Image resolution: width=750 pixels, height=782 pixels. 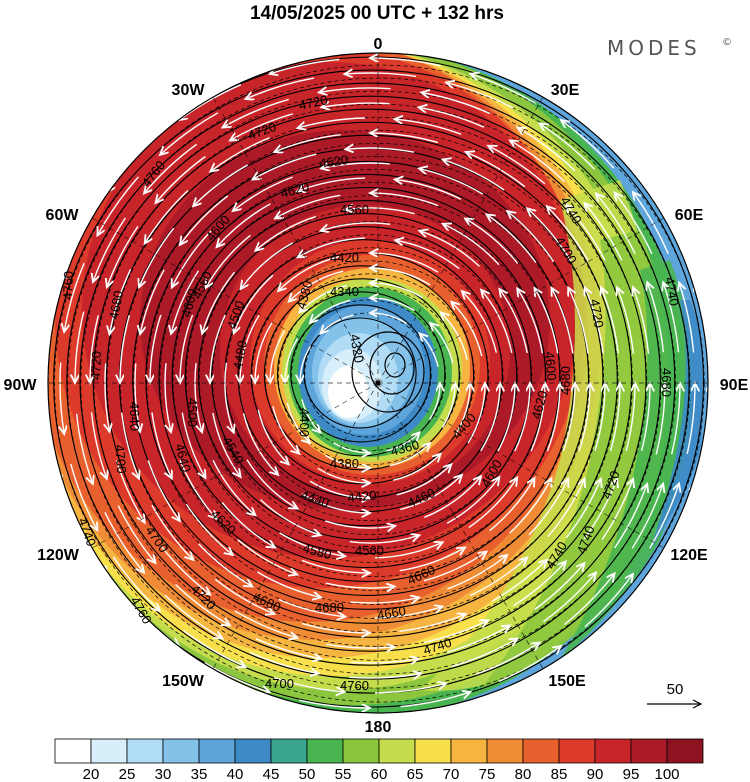 What do you see at coordinates (697, 704) in the screenshot?
I see `wind-reference-arrowhead` at bounding box center [697, 704].